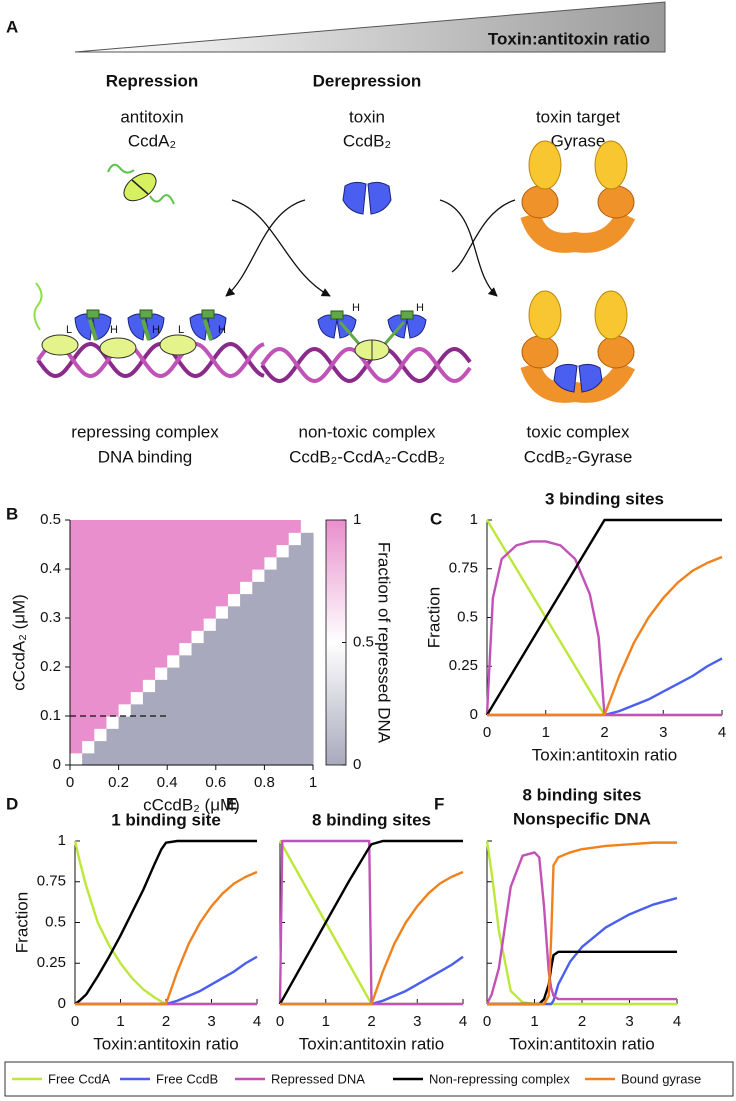 This screenshot has height=1101, width=736. I want to click on site-label: H, so click(222, 330).